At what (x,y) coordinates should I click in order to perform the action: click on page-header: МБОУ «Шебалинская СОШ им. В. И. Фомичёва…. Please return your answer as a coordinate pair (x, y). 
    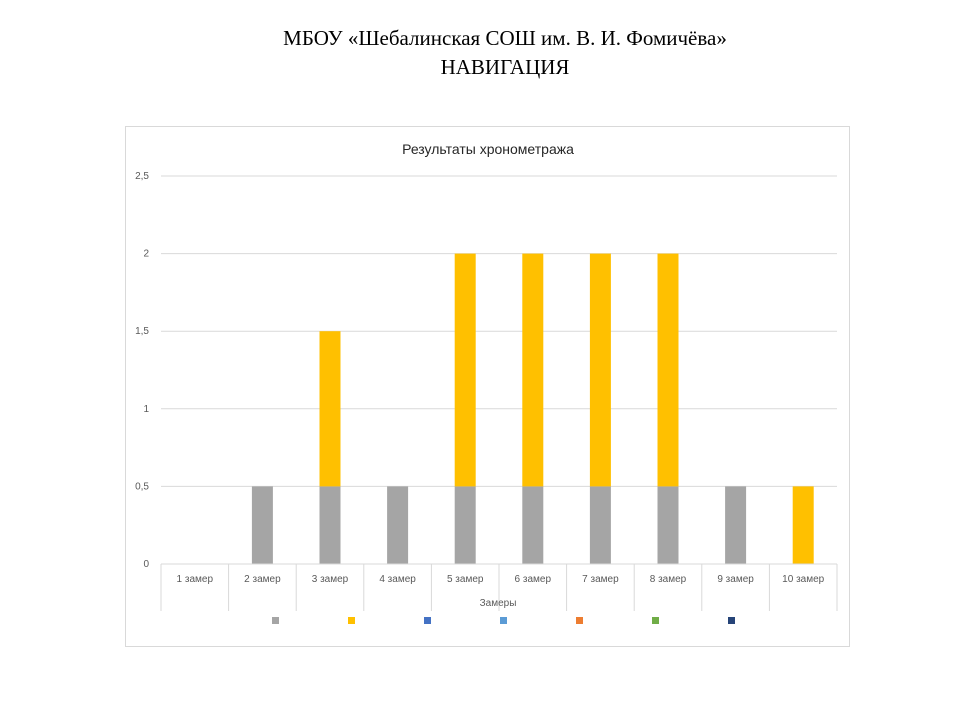
    Looking at the image, I should click on (480, 53).